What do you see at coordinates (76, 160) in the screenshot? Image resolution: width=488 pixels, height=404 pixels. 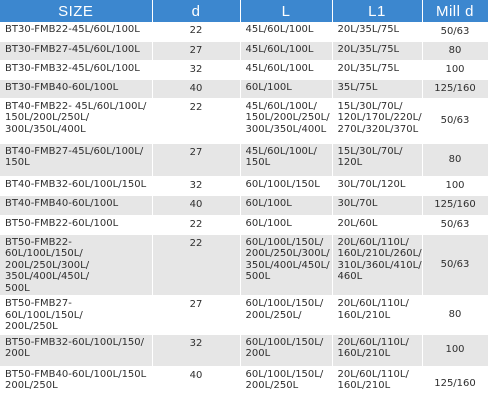 I see `size-cell: BT40-FMB27-45L/60L/100L/150L` at bounding box center [76, 160].